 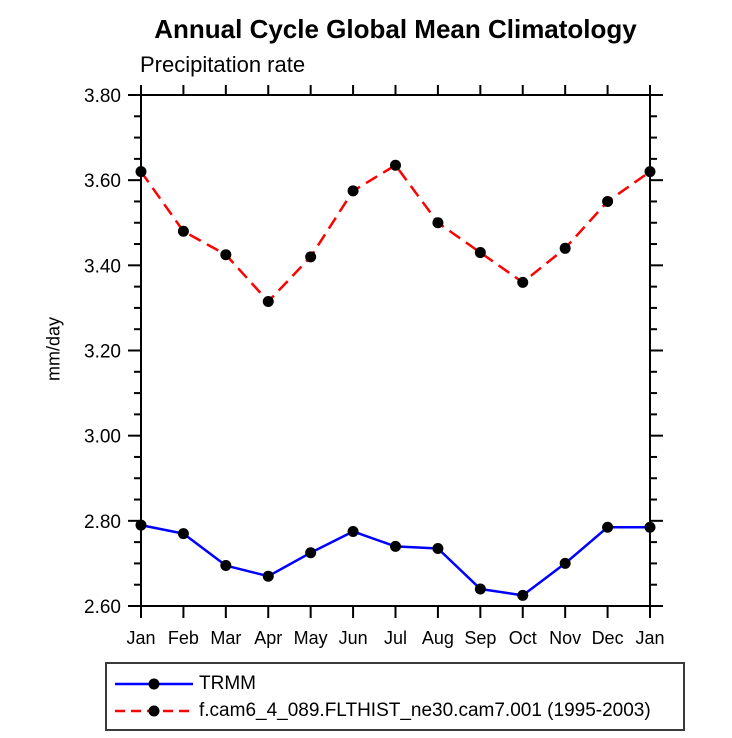 I want to click on y-tick-label: 2.80, so click(x=102, y=522).